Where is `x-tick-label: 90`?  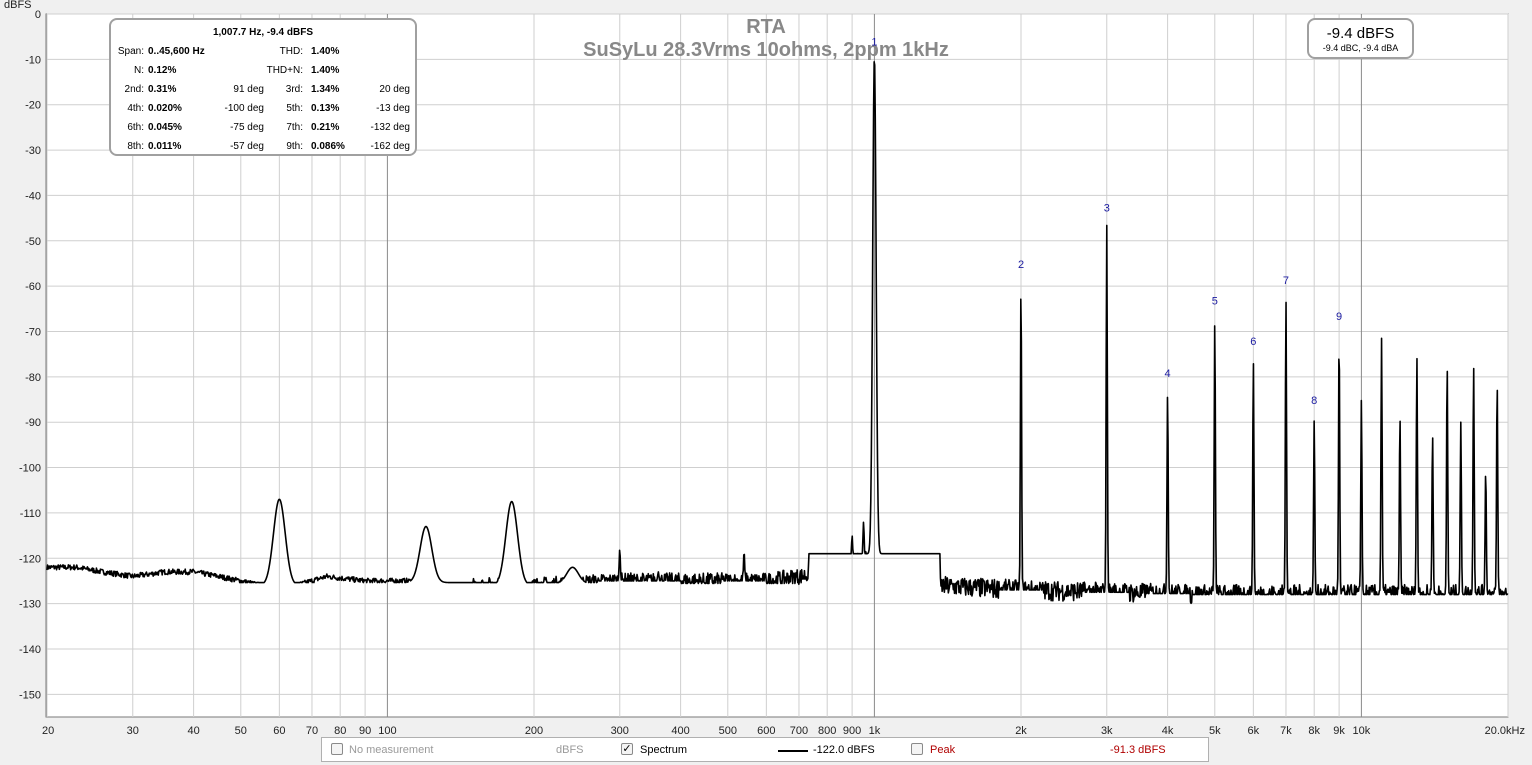
x-tick-label: 90 is located at coordinates (365, 731).